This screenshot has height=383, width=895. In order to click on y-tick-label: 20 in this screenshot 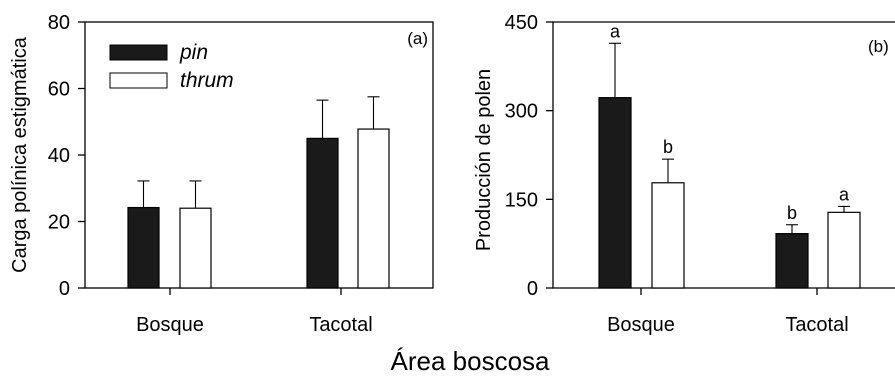, I will do `click(59, 223)`.